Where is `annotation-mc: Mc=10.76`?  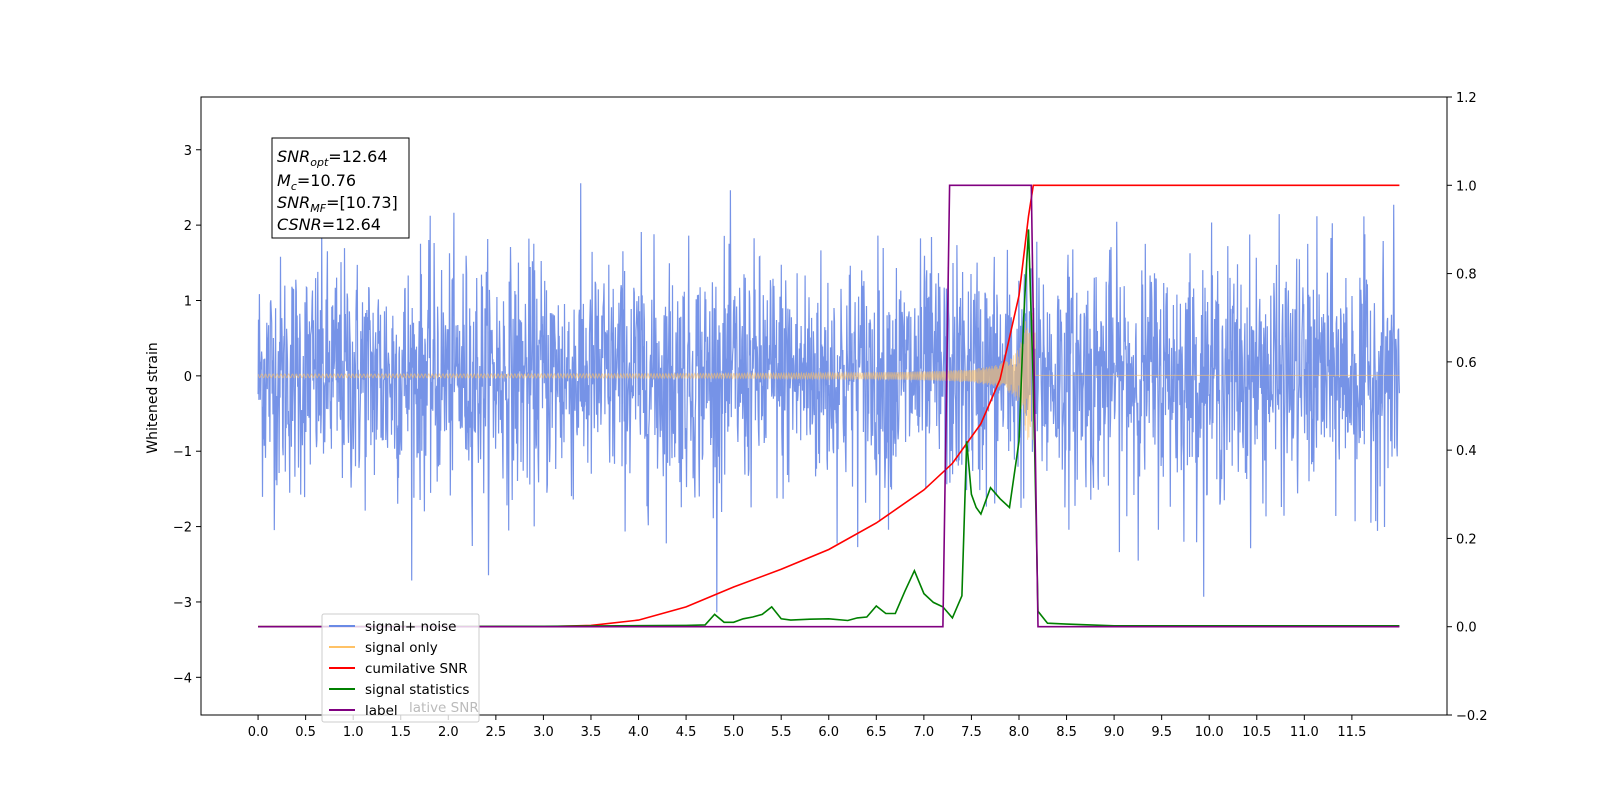
annotation-mc: Mc=10.76 is located at coordinates (316, 182).